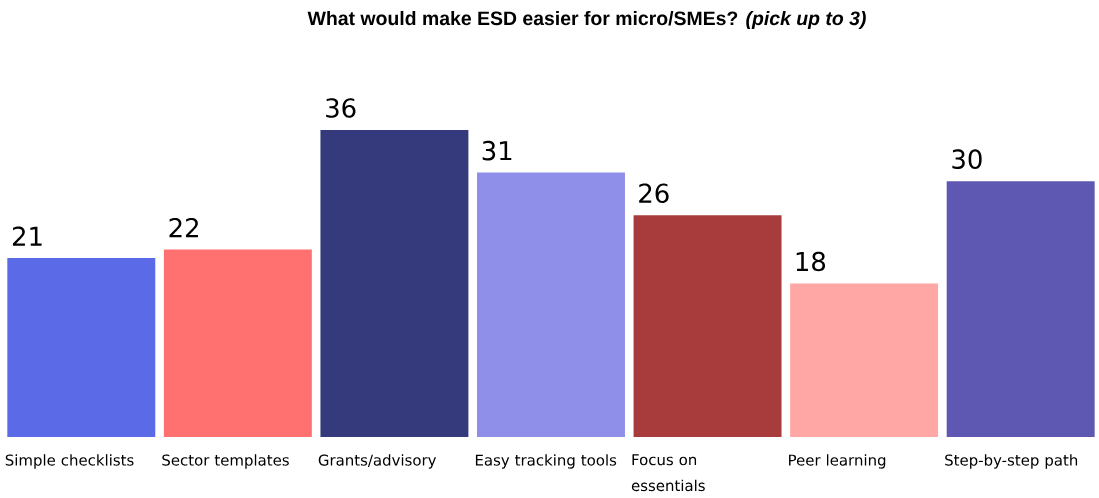 The width and height of the screenshot is (1099, 498). I want to click on x-tick-label: Grants/advisory, so click(377, 461).